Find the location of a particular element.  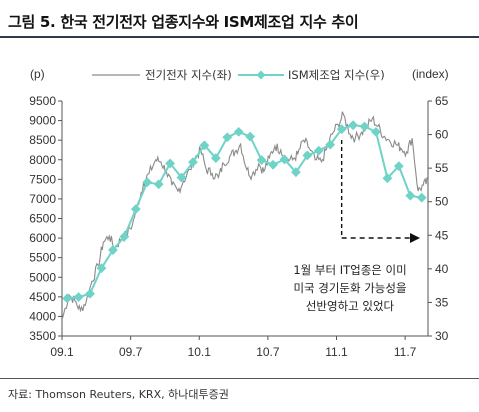

annotation-arrowhead is located at coordinates (415, 238).